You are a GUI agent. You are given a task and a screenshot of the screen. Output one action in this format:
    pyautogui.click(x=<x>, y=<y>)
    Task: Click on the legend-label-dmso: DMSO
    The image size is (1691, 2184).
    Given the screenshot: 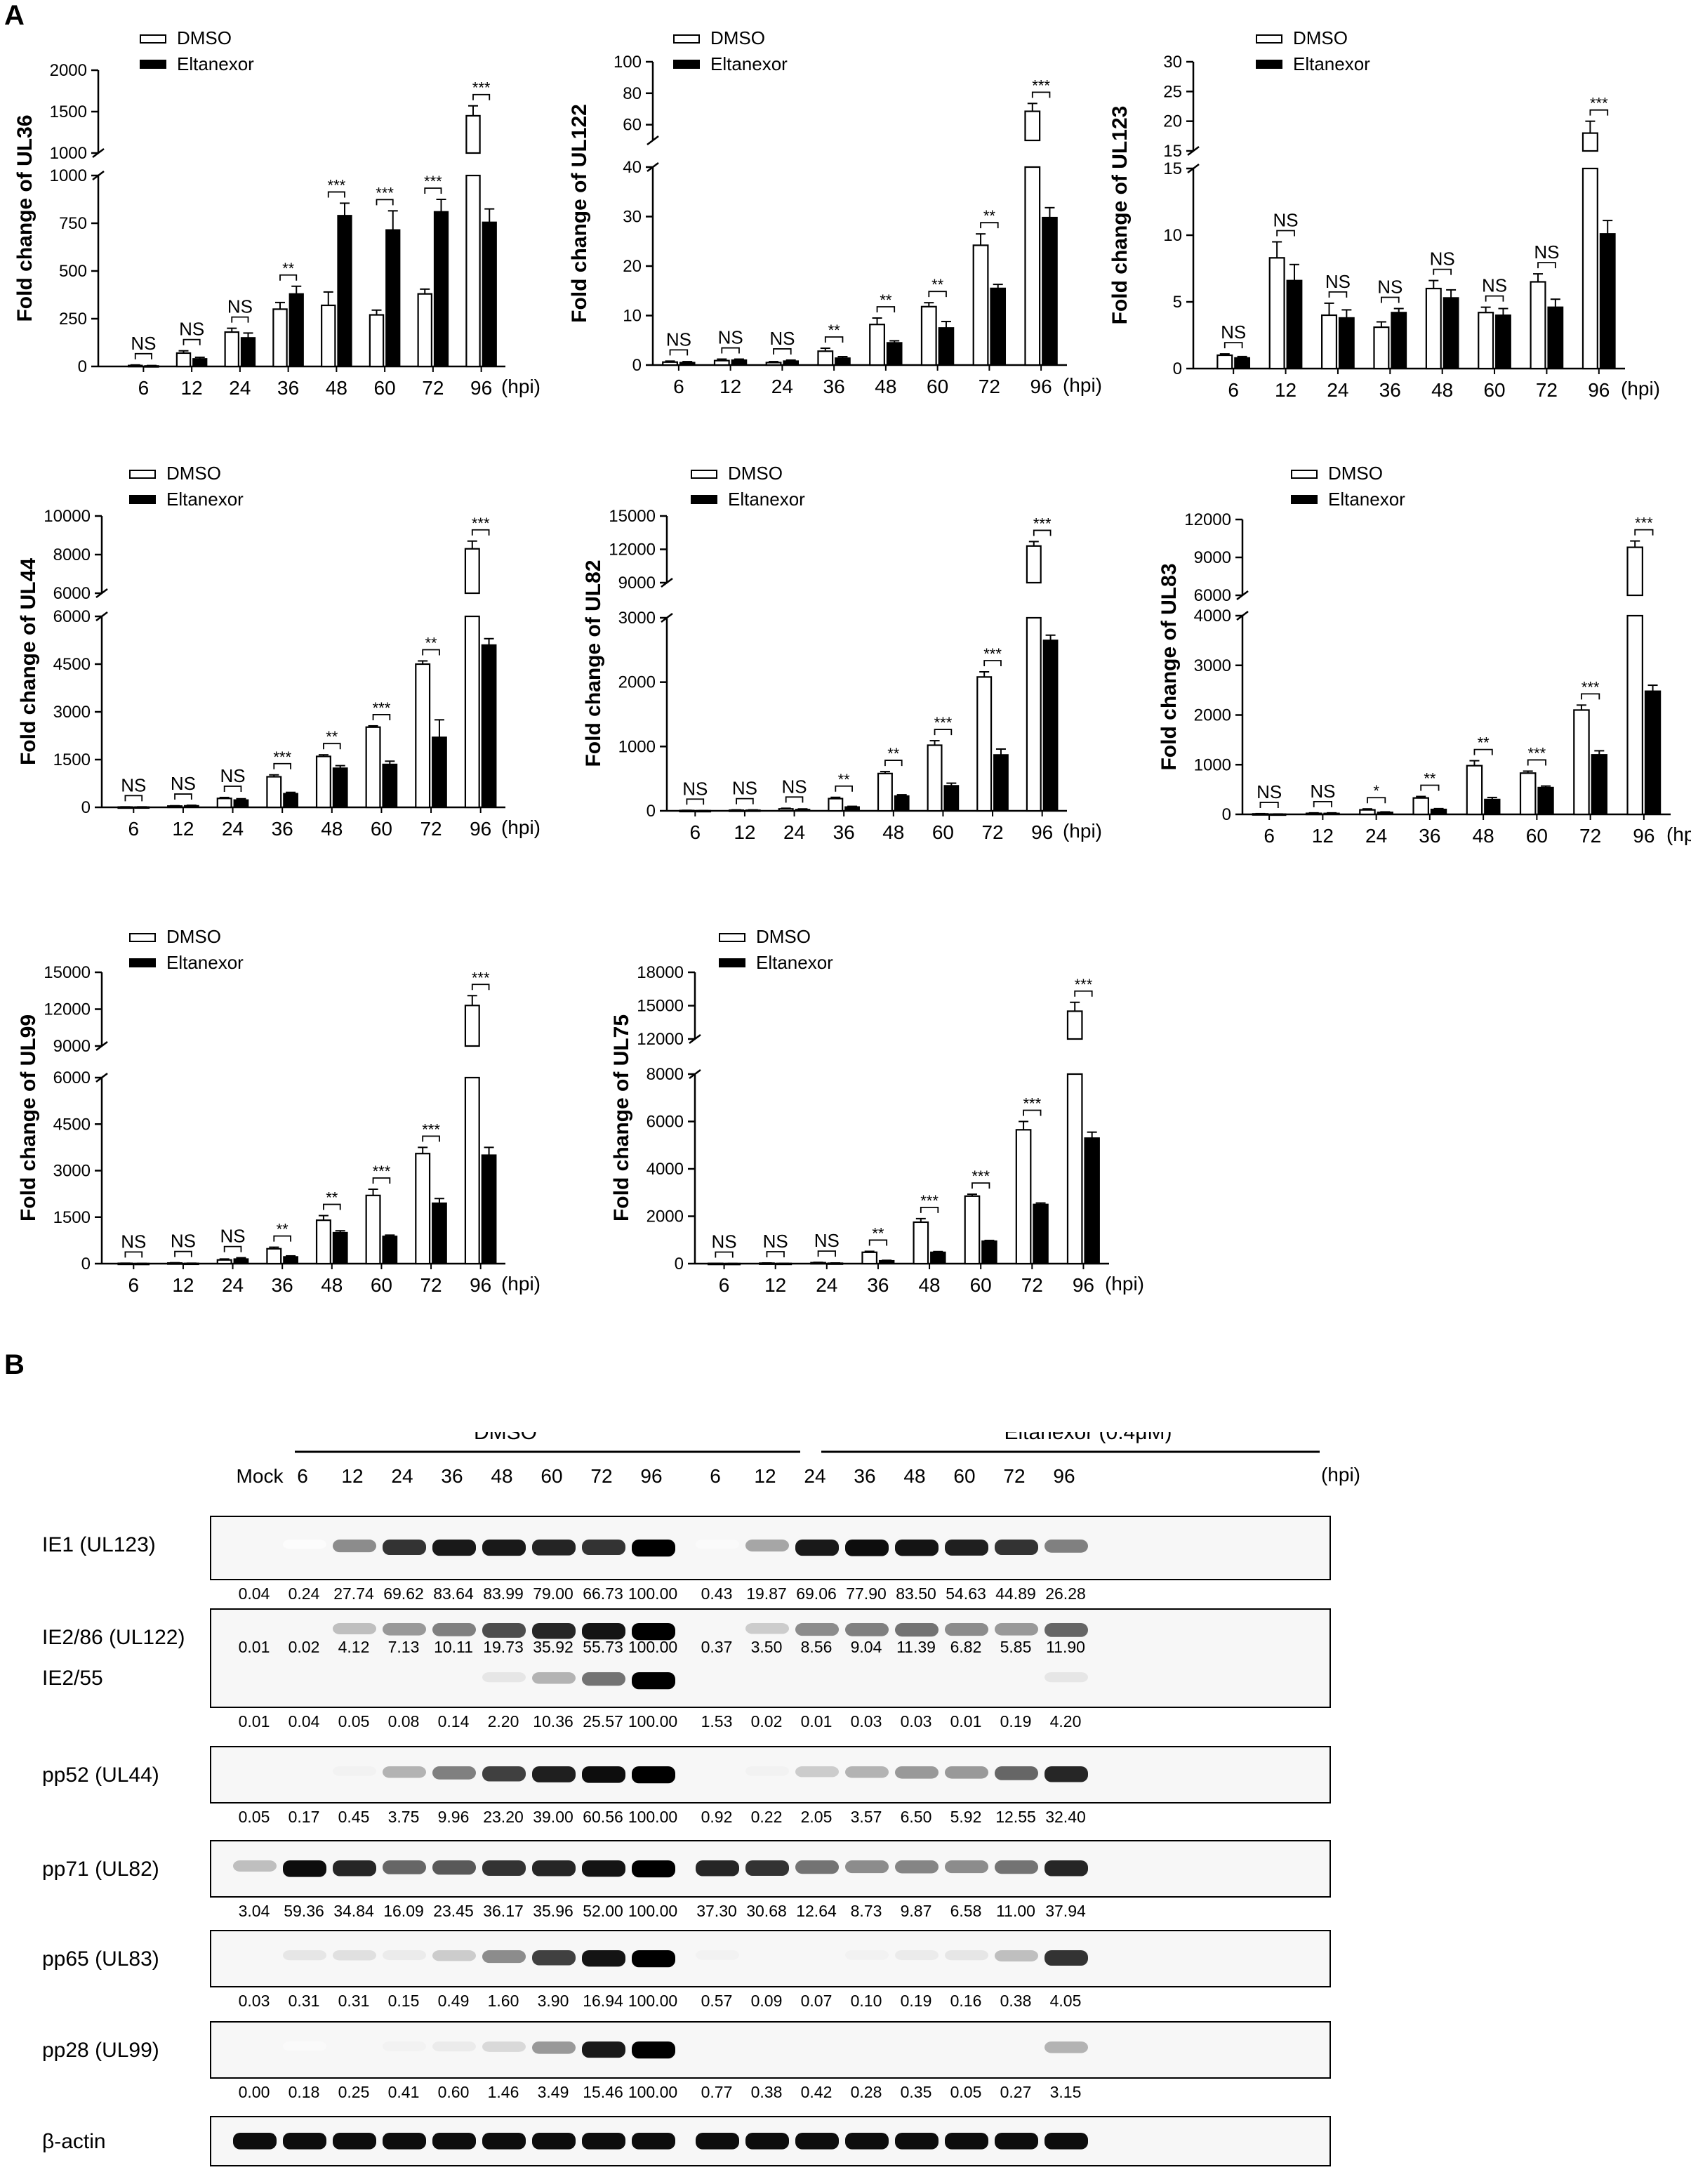 What is the action you would take?
    pyautogui.click(x=1320, y=37)
    